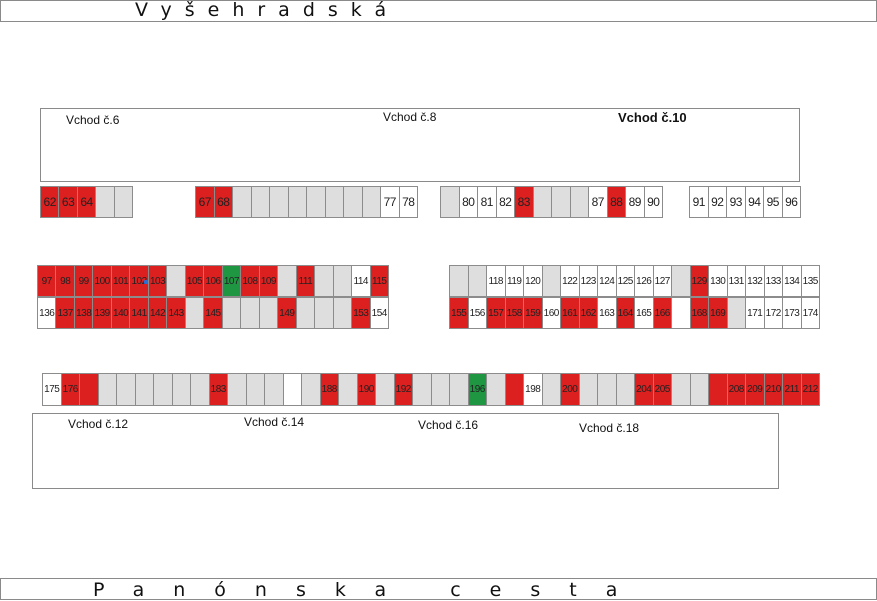  Describe the element at coordinates (47, 313) in the screenshot. I see `parking-spot-136: 136` at that location.